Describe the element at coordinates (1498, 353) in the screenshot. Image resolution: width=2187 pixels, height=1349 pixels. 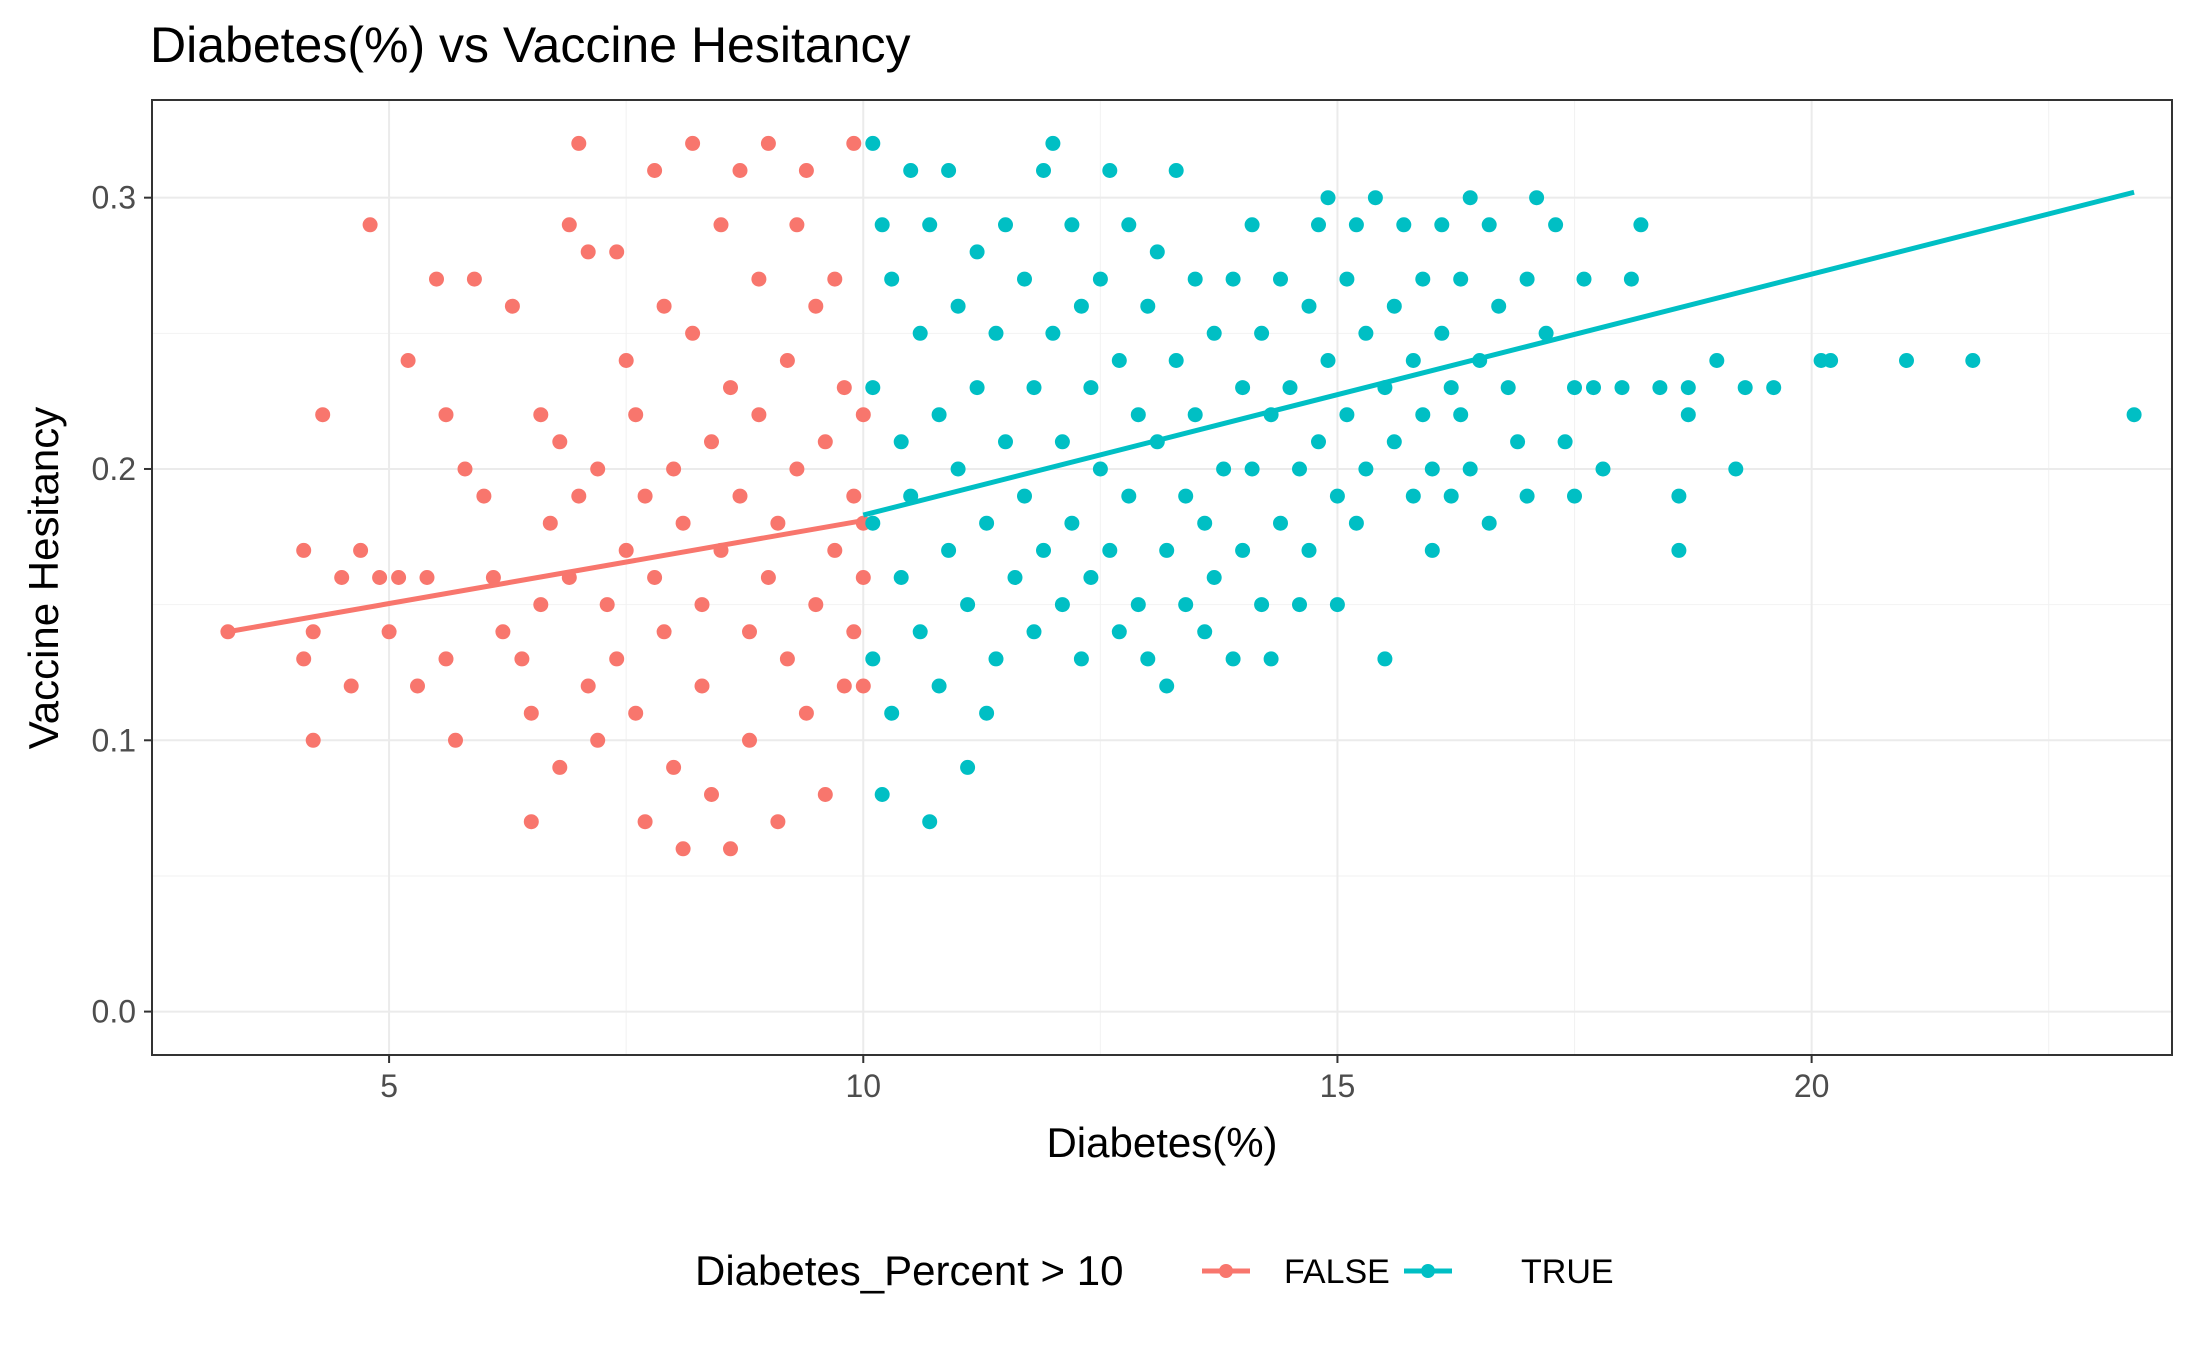
I see `trend-line-true` at that location.